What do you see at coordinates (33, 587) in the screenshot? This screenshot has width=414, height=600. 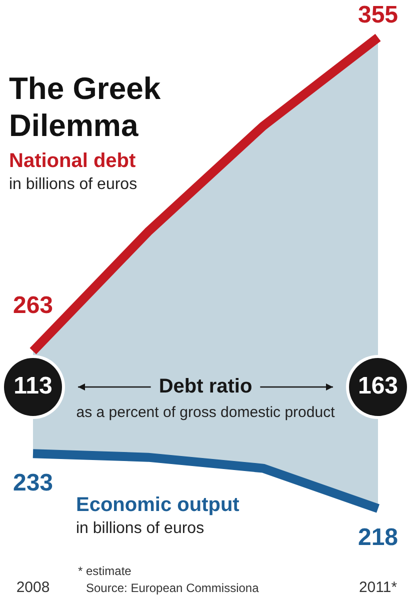 I see `x-tick-label: 2008` at bounding box center [33, 587].